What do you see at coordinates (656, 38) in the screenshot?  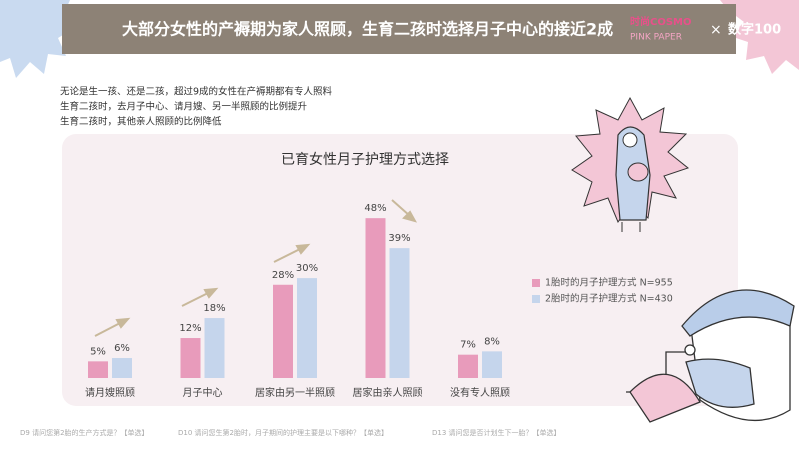 I see `logo: PINK PAPER` at bounding box center [656, 38].